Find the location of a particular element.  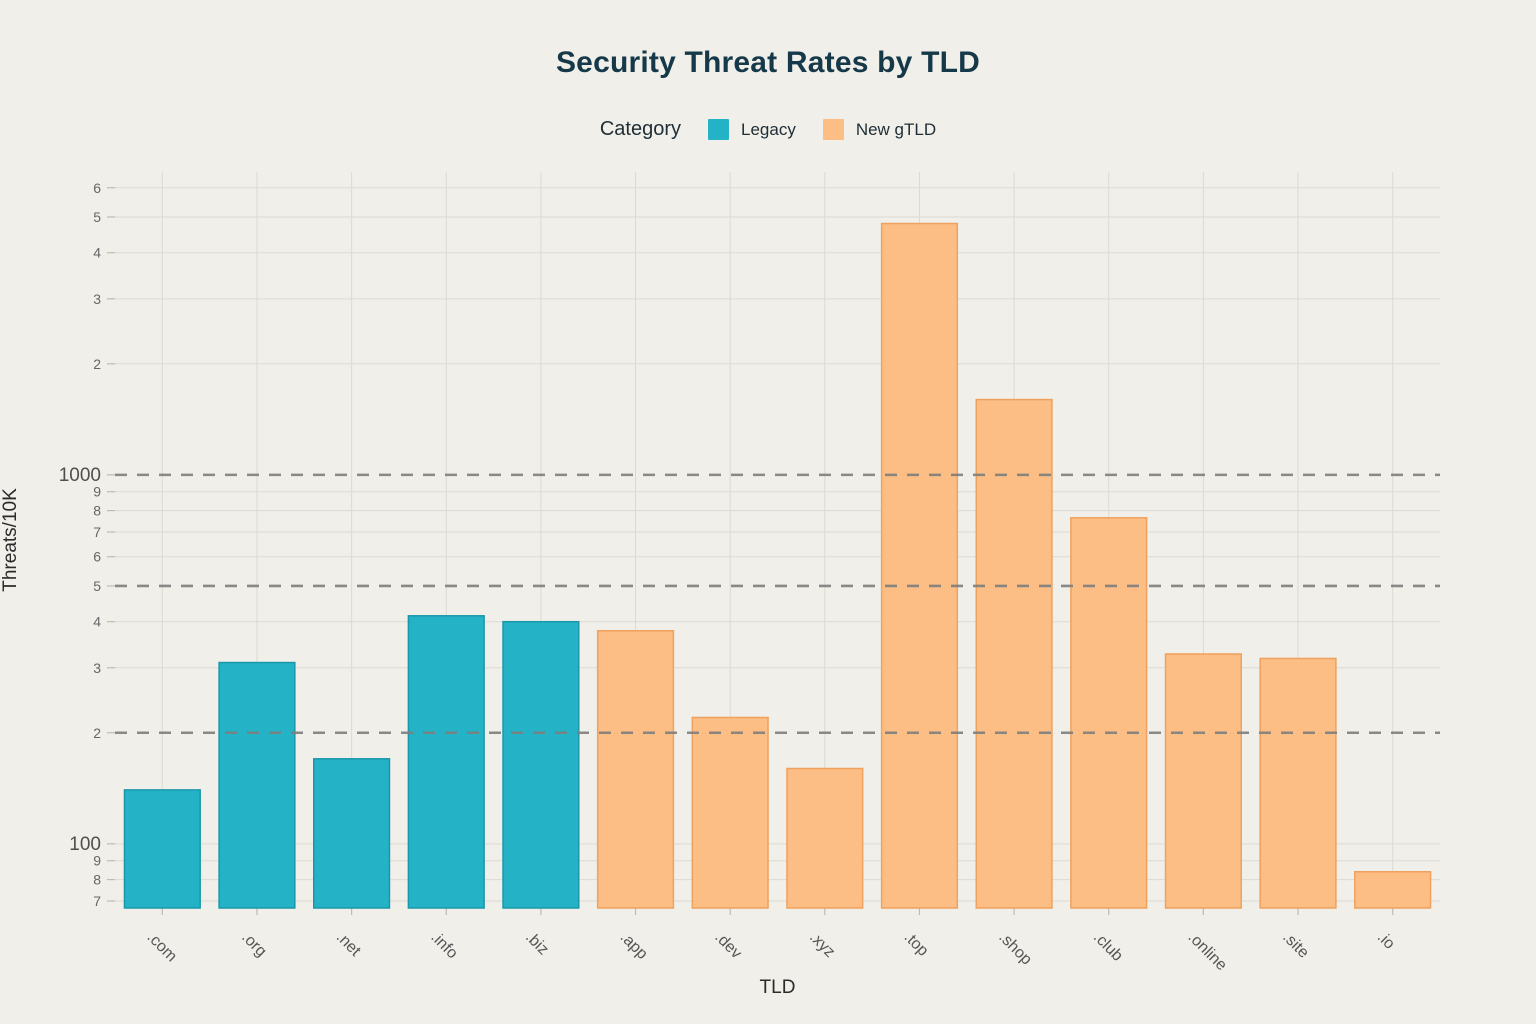

bar-xyz is located at coordinates (825, 838).